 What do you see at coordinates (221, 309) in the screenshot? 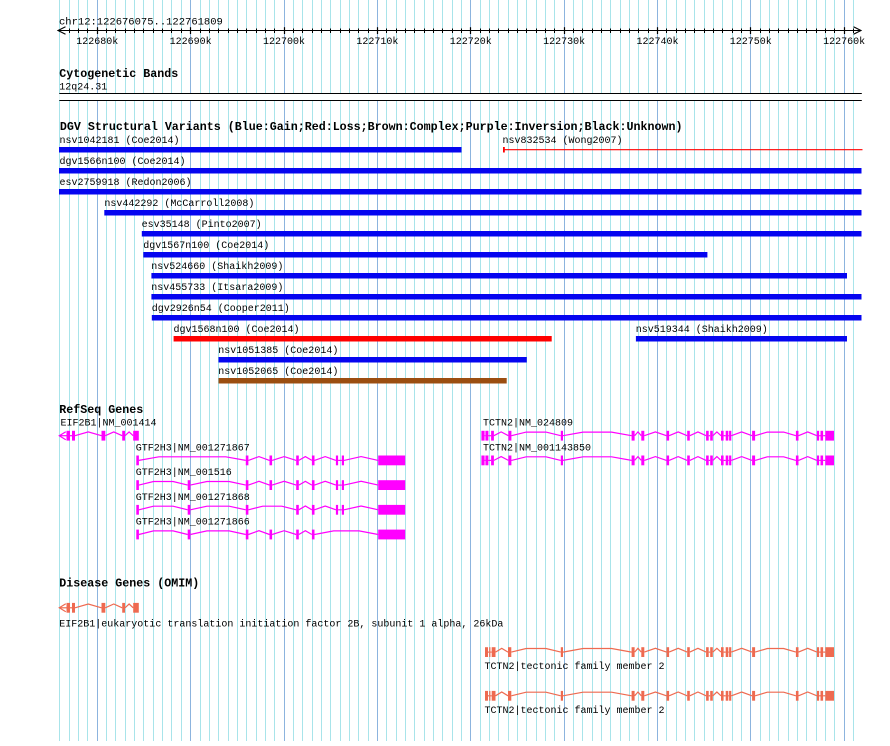
I see `svg-text: dgv2926n54 (Cooper2011)` at bounding box center [221, 309].